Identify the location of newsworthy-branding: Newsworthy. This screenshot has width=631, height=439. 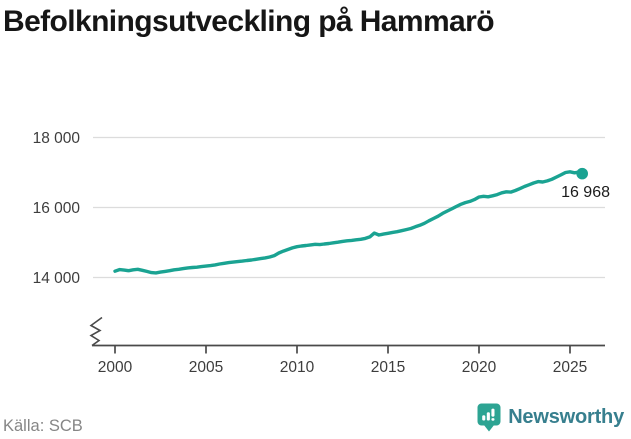
(550, 417).